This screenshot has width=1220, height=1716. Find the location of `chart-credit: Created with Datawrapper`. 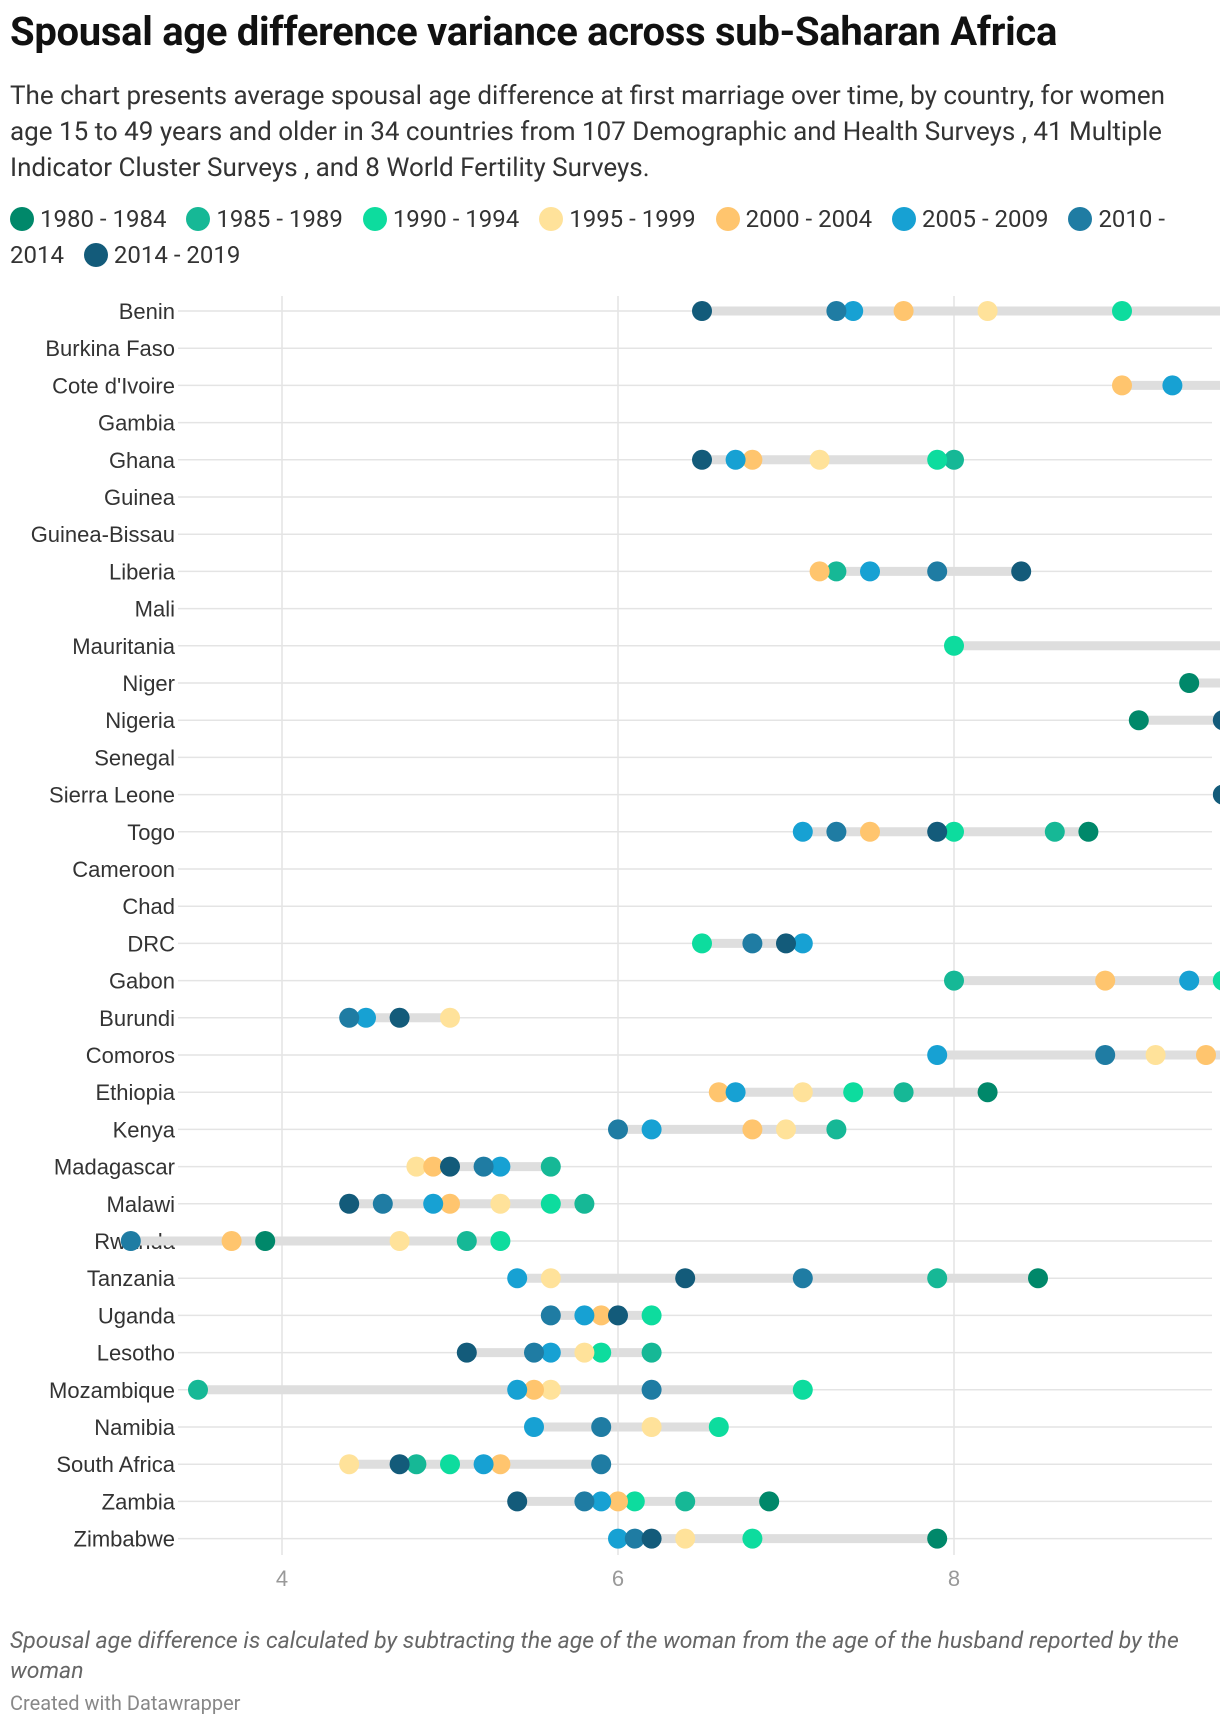

chart-credit: Created with Datawrapper is located at coordinates (125, 1703).